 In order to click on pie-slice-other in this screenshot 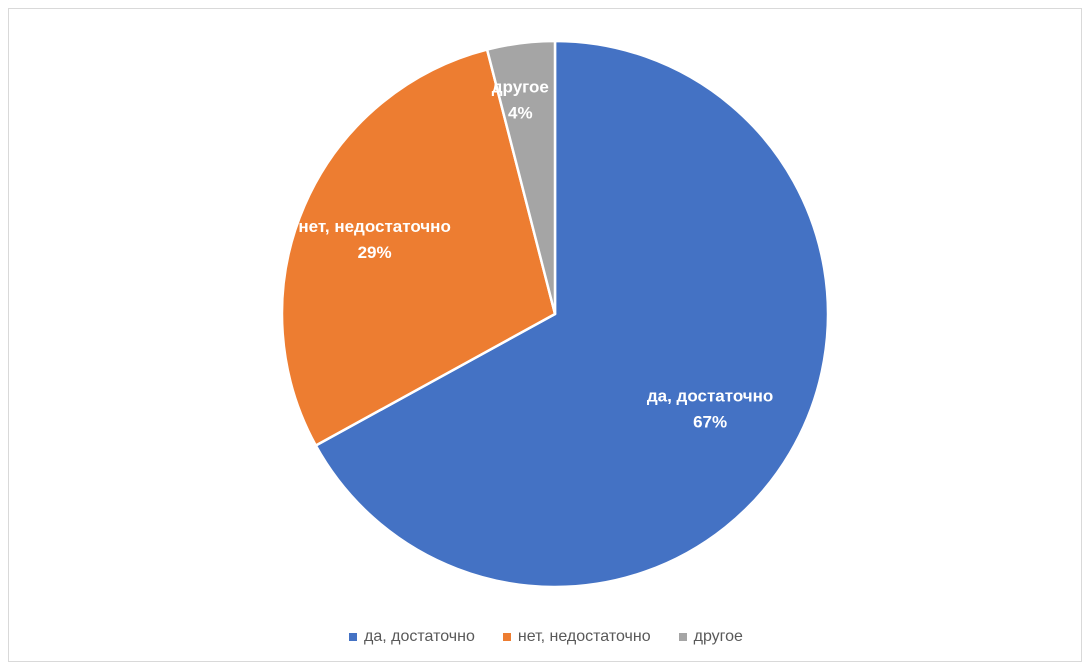, I will do `click(521, 177)`.